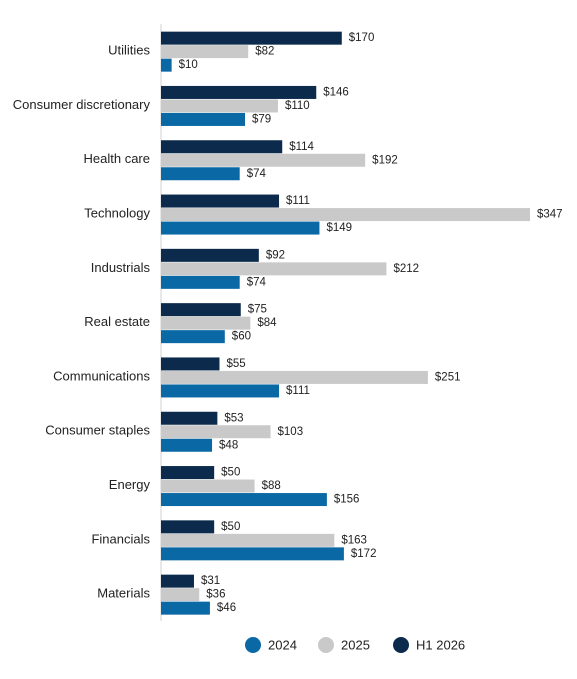 The image size is (577, 679). I want to click on value-label: $146, so click(336, 92).